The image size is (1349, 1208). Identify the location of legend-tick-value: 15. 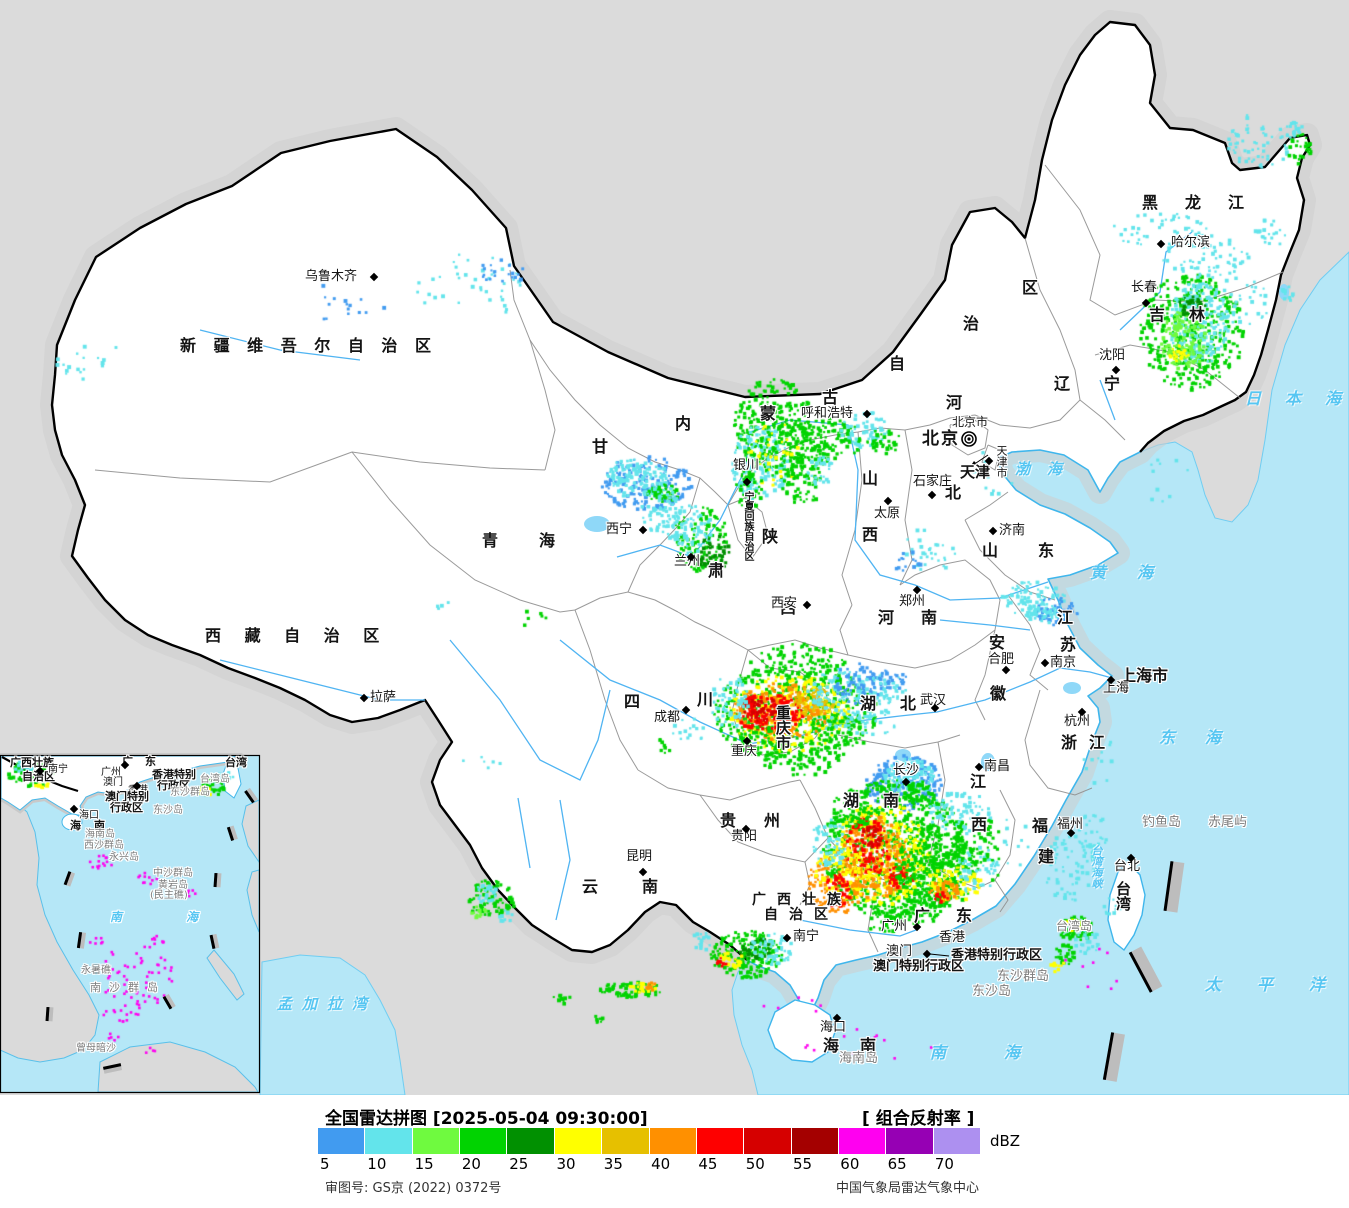
(424, 1164).